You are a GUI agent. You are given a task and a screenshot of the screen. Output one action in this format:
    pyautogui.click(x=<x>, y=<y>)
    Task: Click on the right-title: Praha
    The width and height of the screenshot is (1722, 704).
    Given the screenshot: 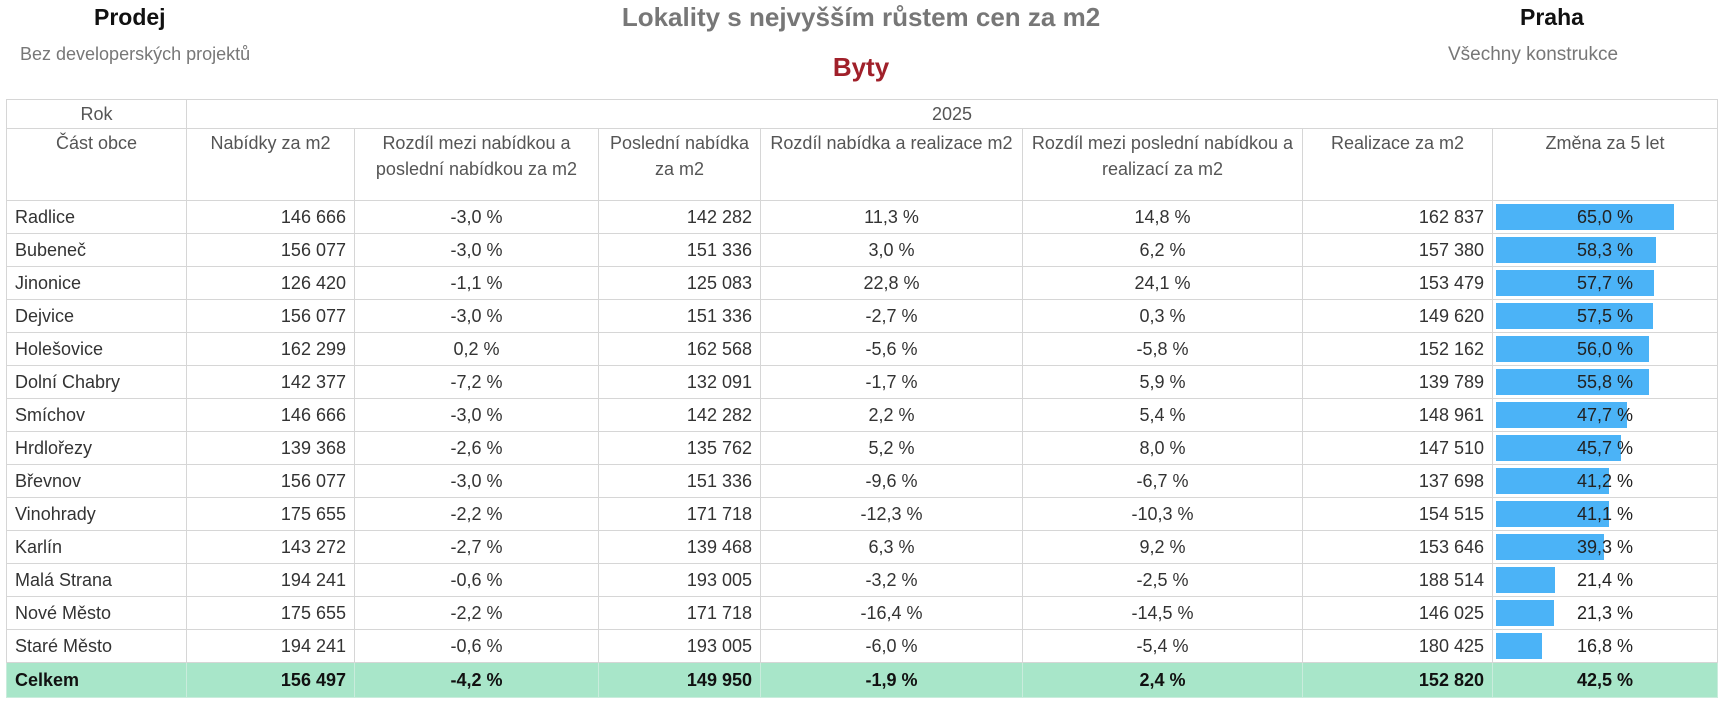 What is the action you would take?
    pyautogui.click(x=1552, y=17)
    